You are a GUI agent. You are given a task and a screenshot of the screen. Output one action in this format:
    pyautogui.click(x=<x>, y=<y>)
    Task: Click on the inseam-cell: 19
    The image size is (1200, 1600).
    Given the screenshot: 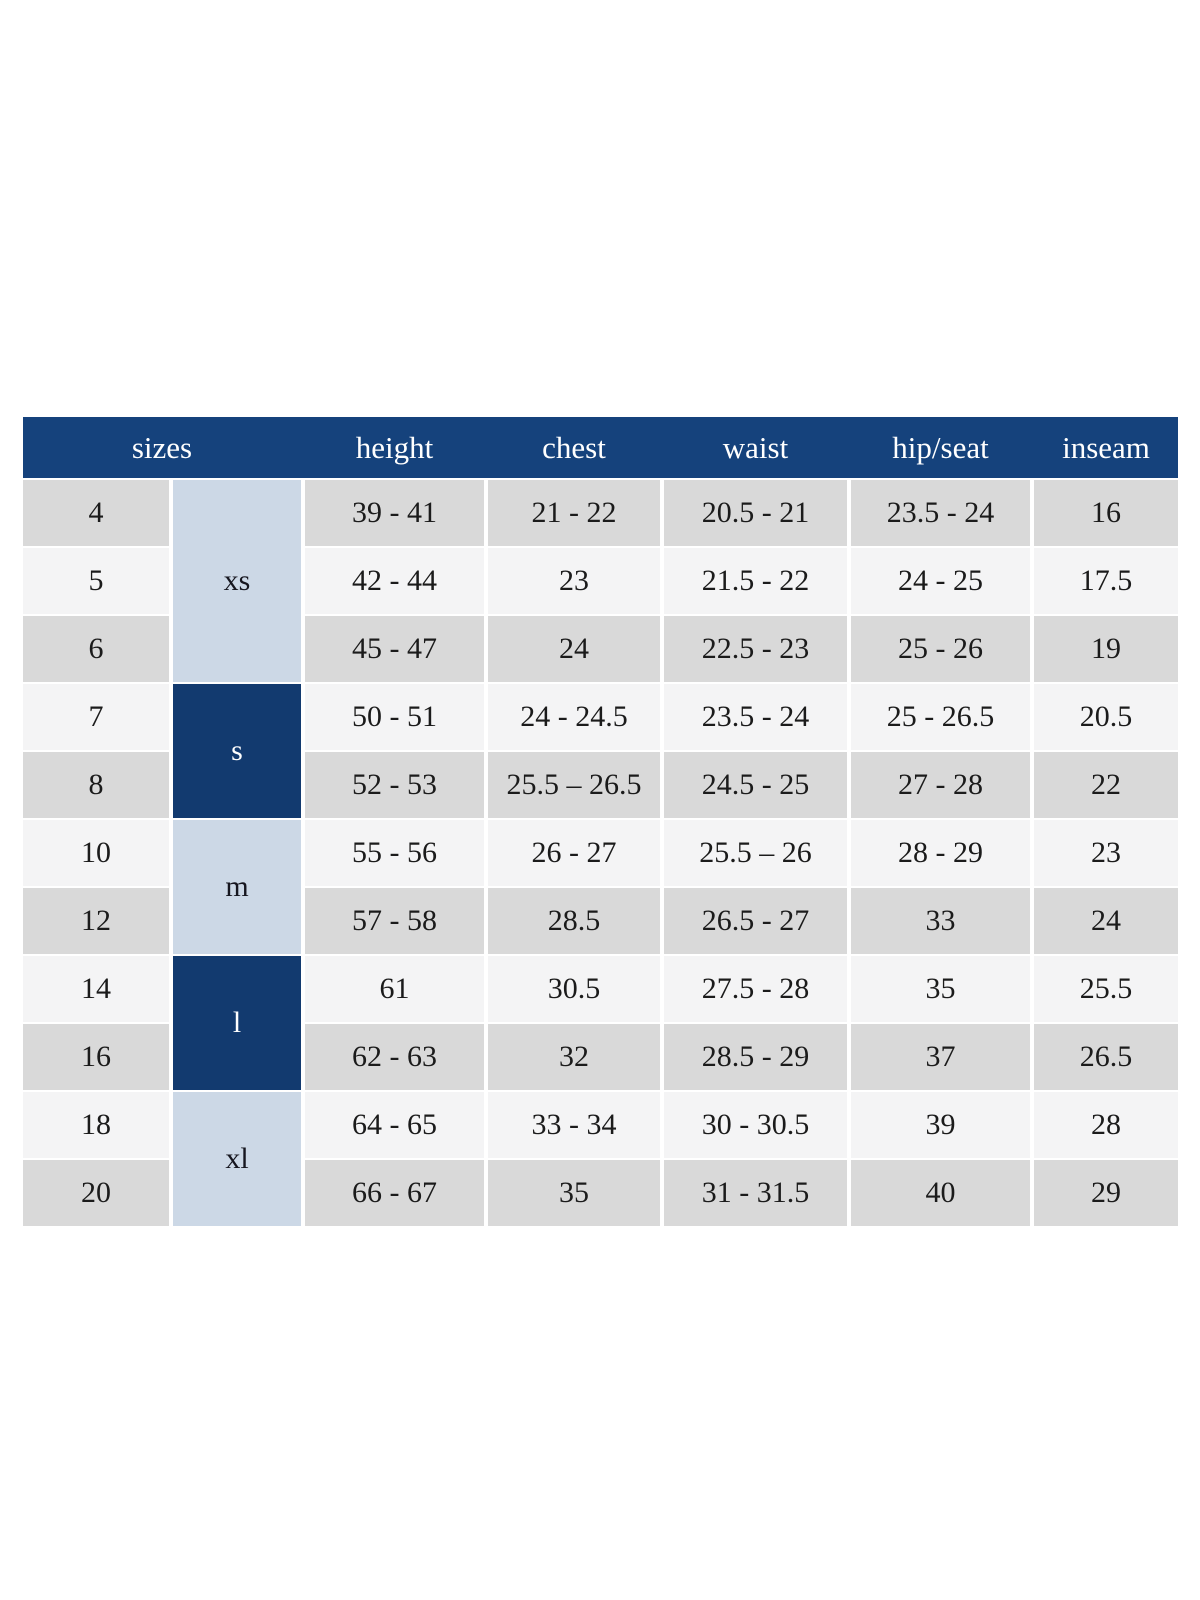 What is the action you would take?
    pyautogui.click(x=1106, y=649)
    